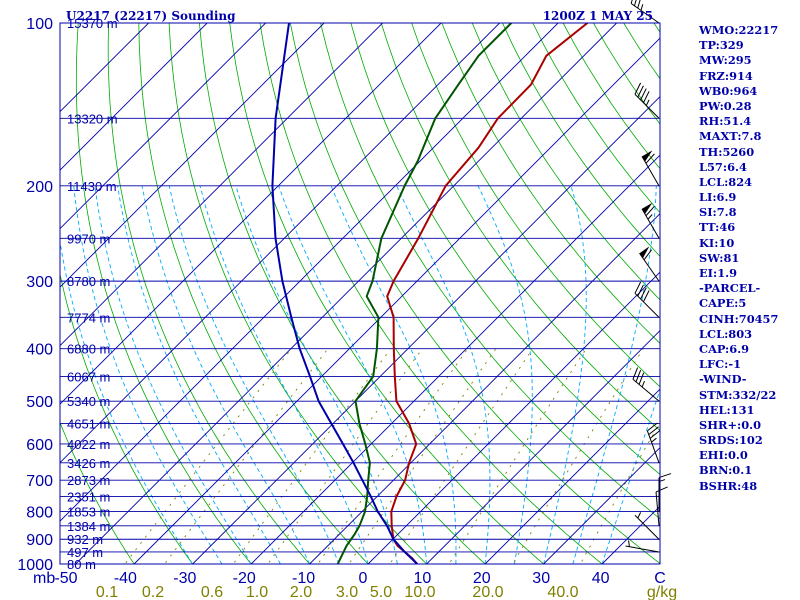 This screenshot has height=600, width=800. Describe the element at coordinates (727, 409) in the screenshot. I see `stat-item: HEL:131` at that location.